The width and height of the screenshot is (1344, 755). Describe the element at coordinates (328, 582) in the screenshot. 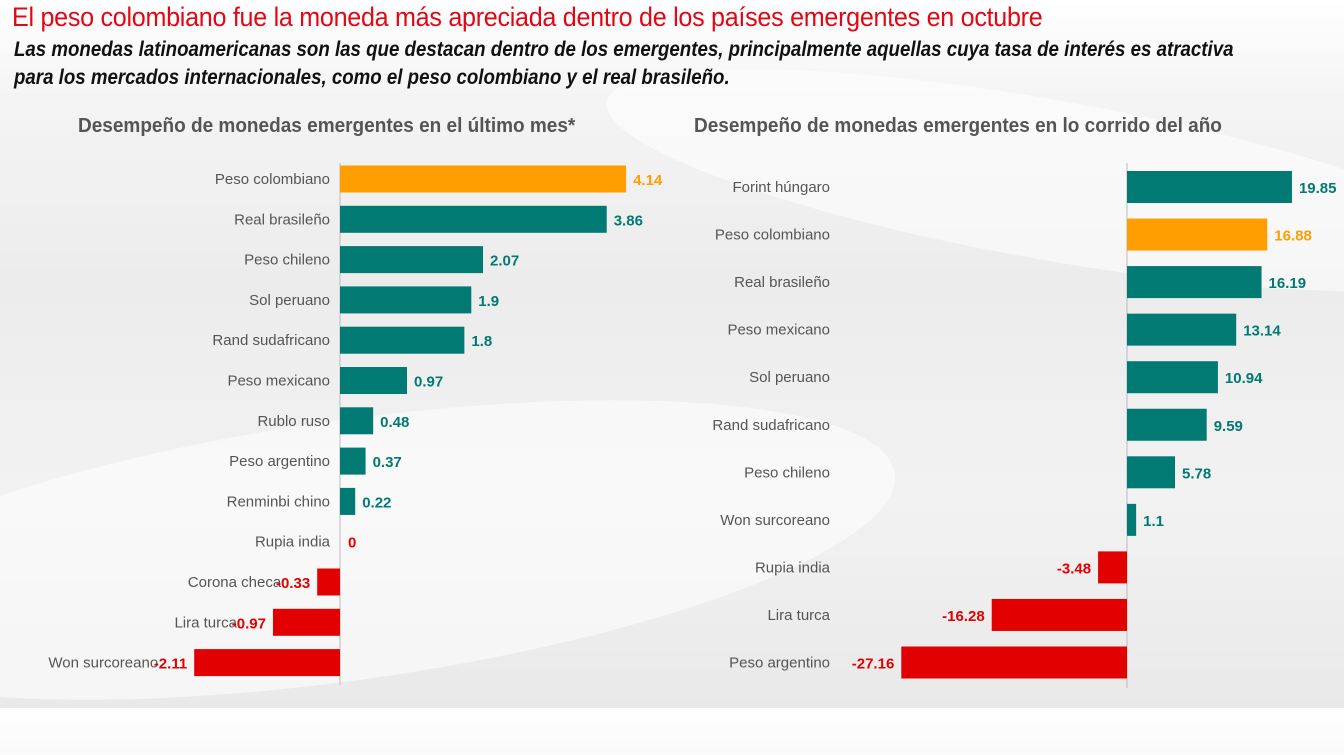

I see `bar-corona-checa` at that location.